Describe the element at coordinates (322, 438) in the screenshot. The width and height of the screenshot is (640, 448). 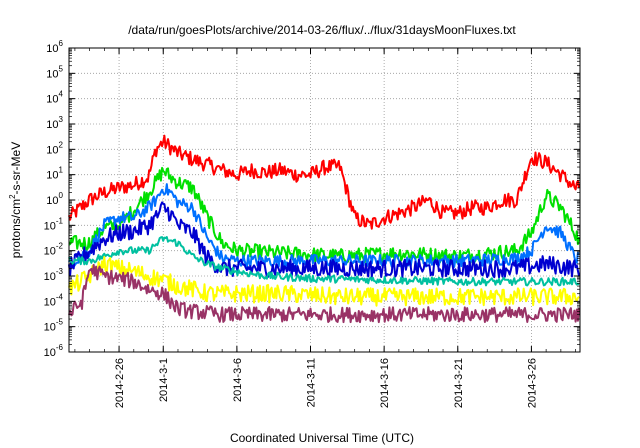
I see `x-axis-label: Coordinated Universal Time (UTC)` at that location.